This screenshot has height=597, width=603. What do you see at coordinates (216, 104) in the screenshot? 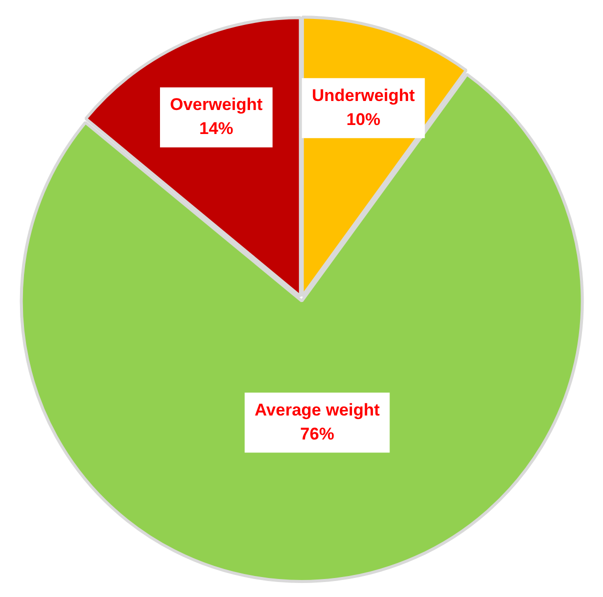
I see `slice-label: Overweight` at bounding box center [216, 104].